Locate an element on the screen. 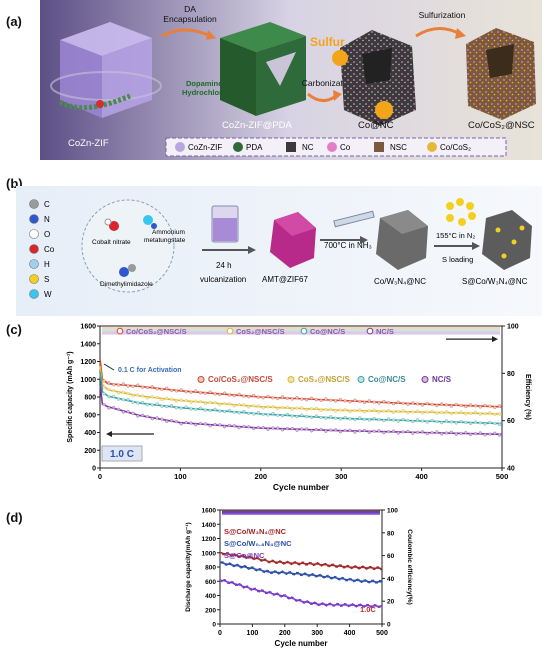 The image size is (550, 658). y2-tick-label: 40 is located at coordinates (391, 579).